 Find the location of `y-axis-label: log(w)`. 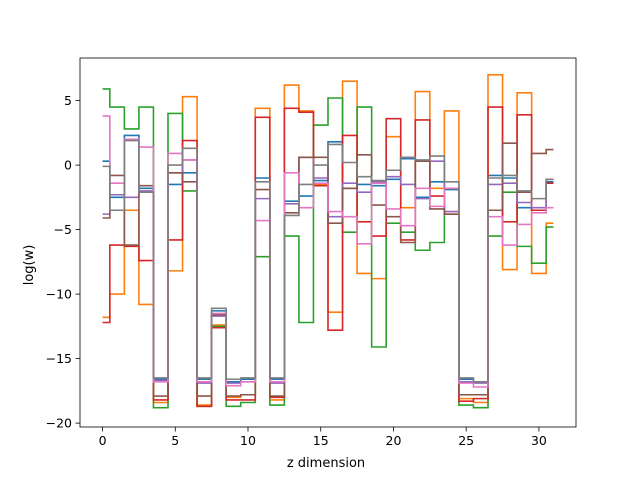

y-axis-label: log(w) is located at coordinates (29, 265).